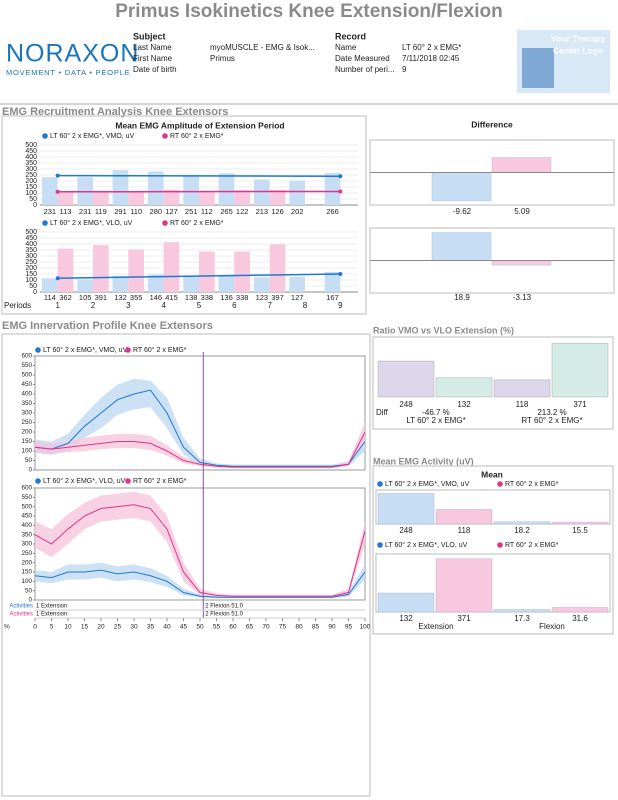  I want to click on value-label: 138, so click(191, 297).